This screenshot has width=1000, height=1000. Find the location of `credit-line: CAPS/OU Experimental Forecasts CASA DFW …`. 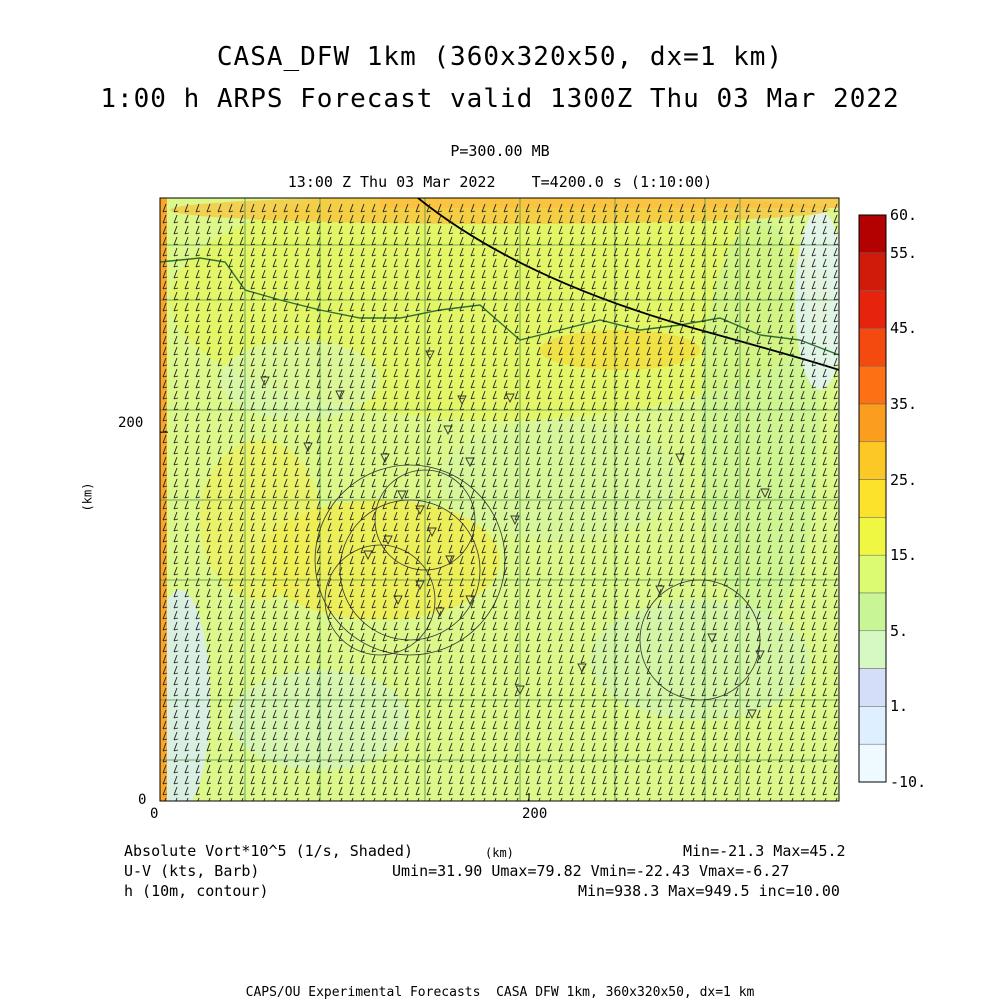

credit-line: CAPS/OU Experimental Forecasts CASA DFW … is located at coordinates (500, 992).